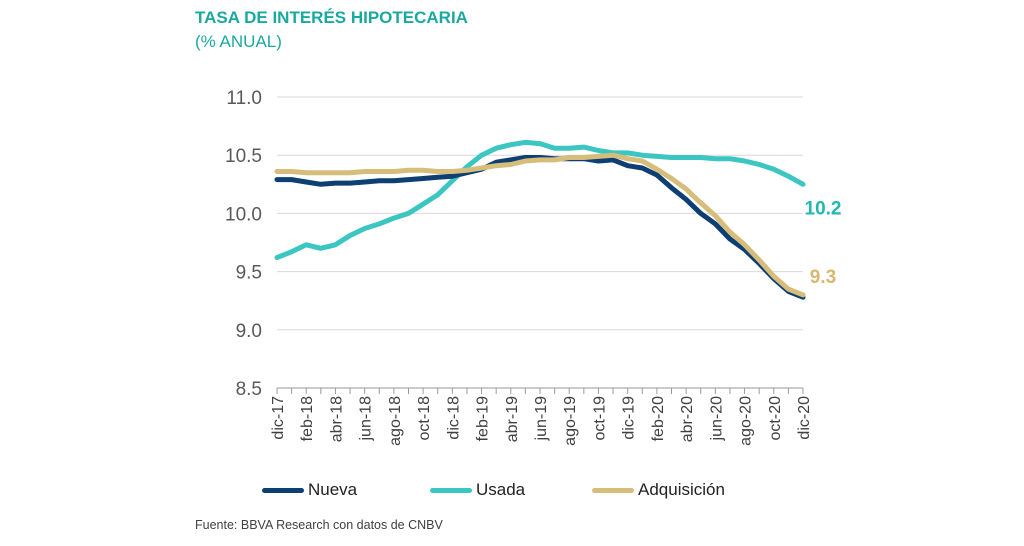  I want to click on legend-label-adquisicion: Adquisición, so click(681, 489).